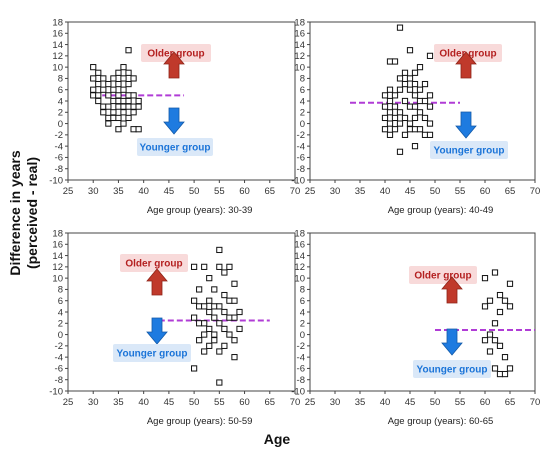 This screenshot has height=459, width=550. What do you see at coordinates (157, 282) in the screenshot?
I see `up-arrow-icon` at bounding box center [157, 282].